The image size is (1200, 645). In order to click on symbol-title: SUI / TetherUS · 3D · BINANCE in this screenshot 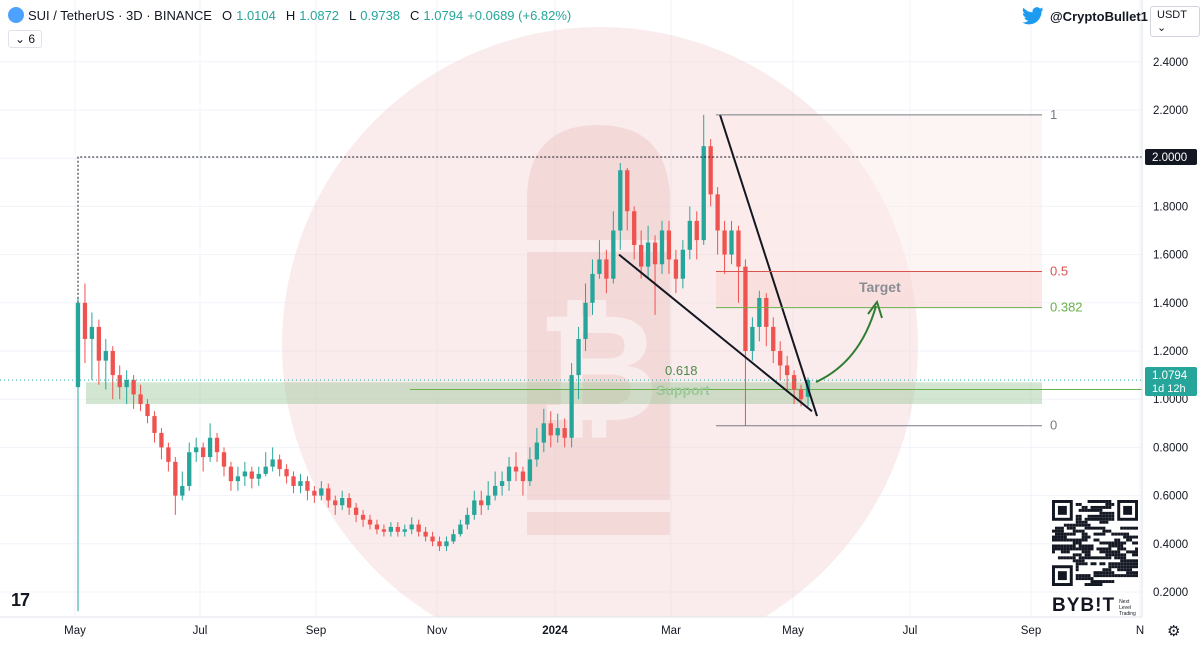, I will do `click(120, 15)`.